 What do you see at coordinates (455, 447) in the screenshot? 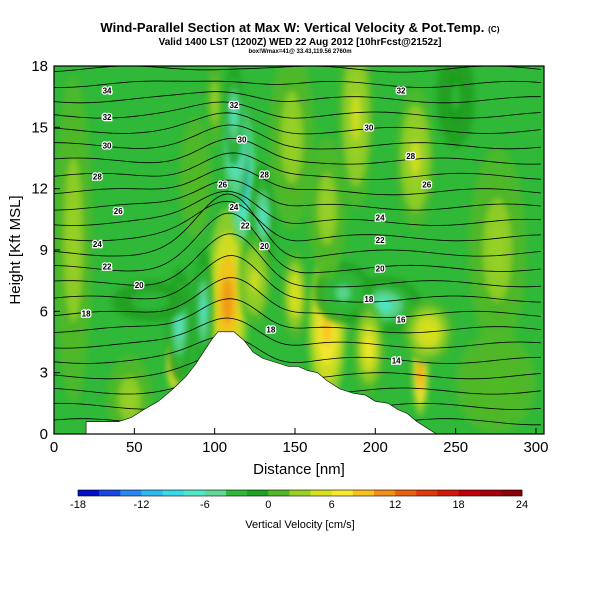
I see `x-tick-label: 250` at bounding box center [455, 447].